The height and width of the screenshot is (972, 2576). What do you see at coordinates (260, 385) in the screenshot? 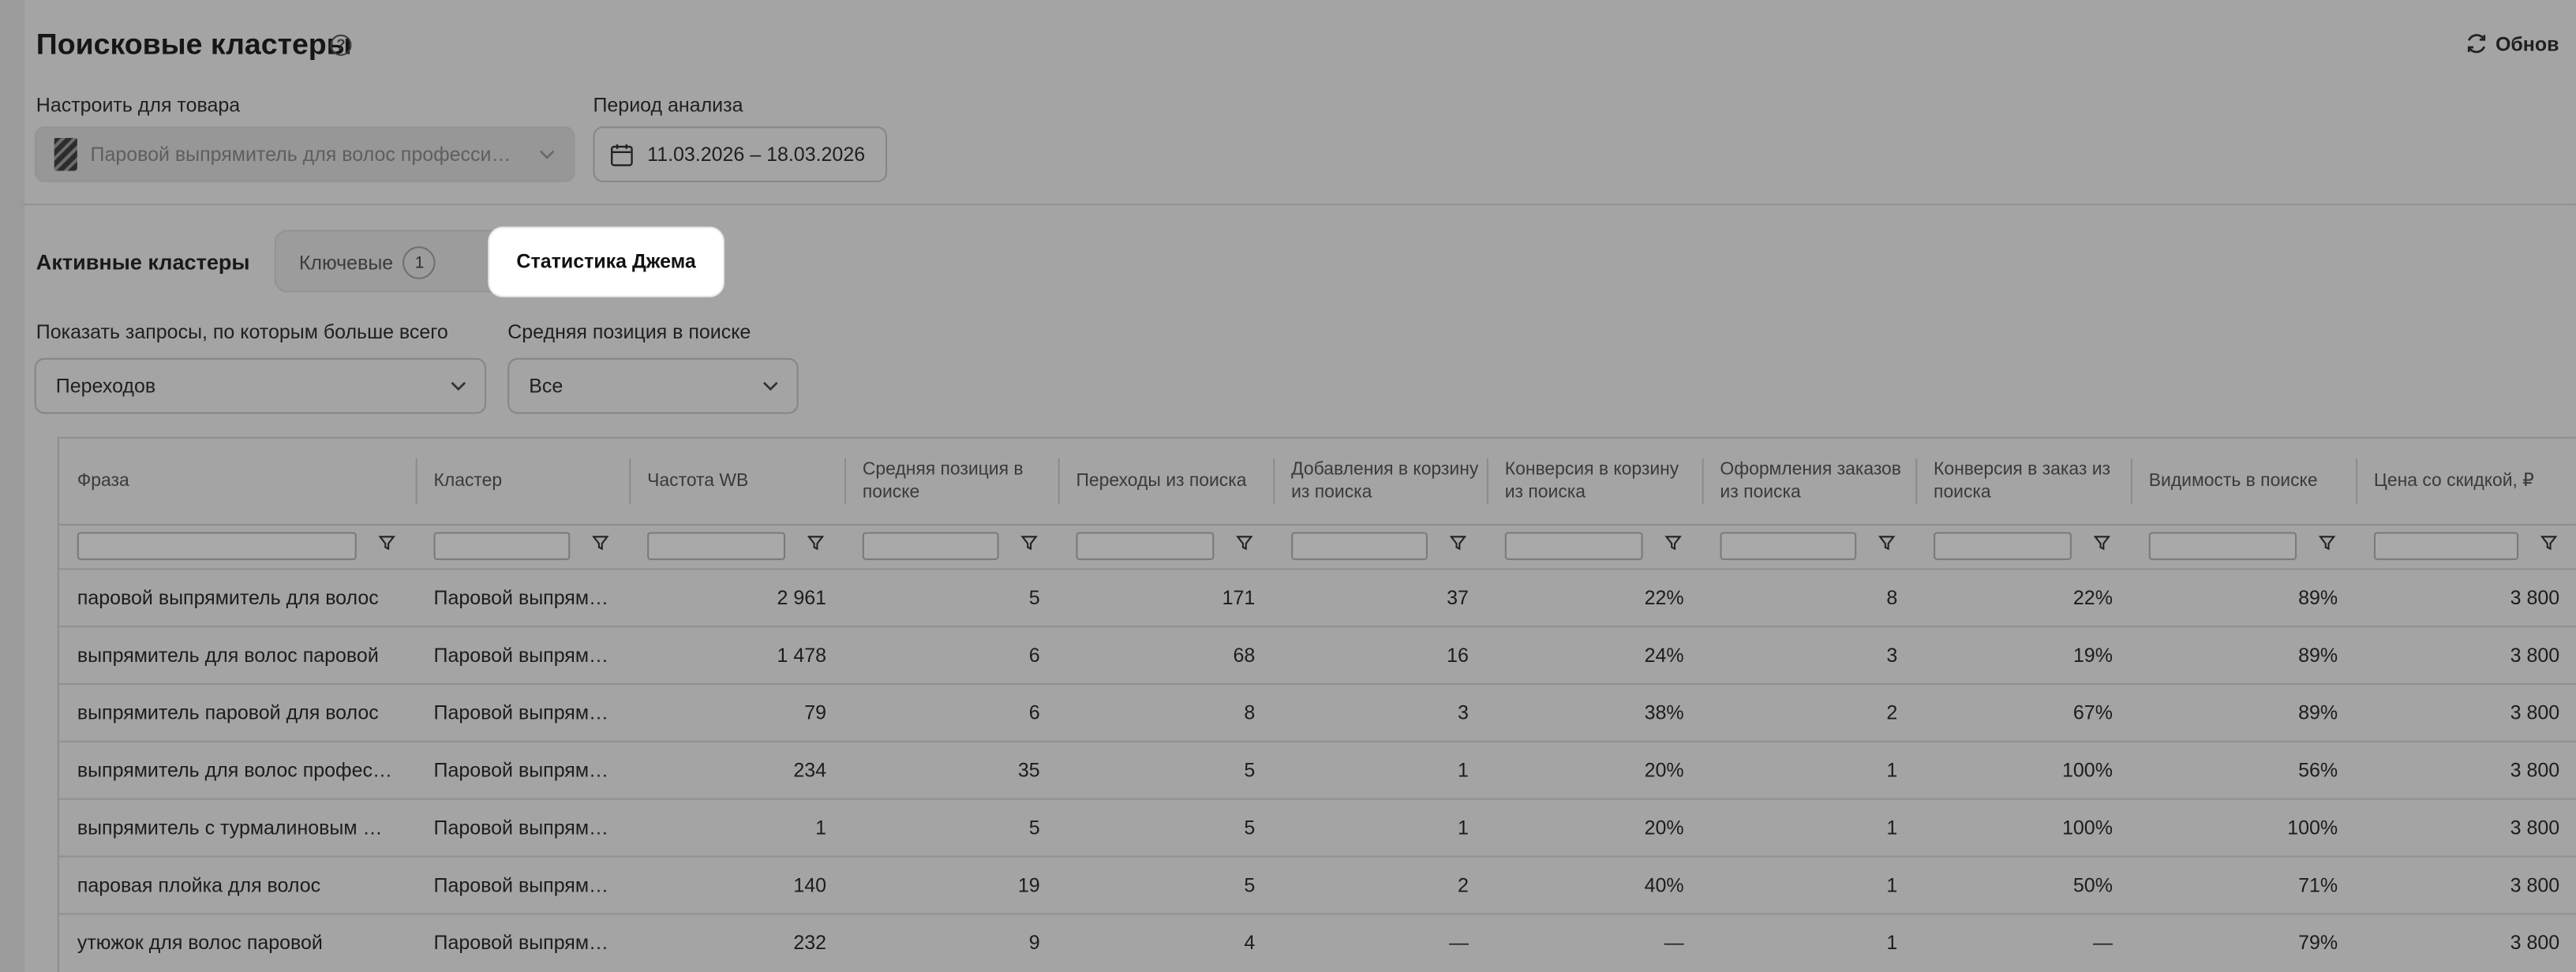
I see `show-queries-select: Переходов` at bounding box center [260, 385].